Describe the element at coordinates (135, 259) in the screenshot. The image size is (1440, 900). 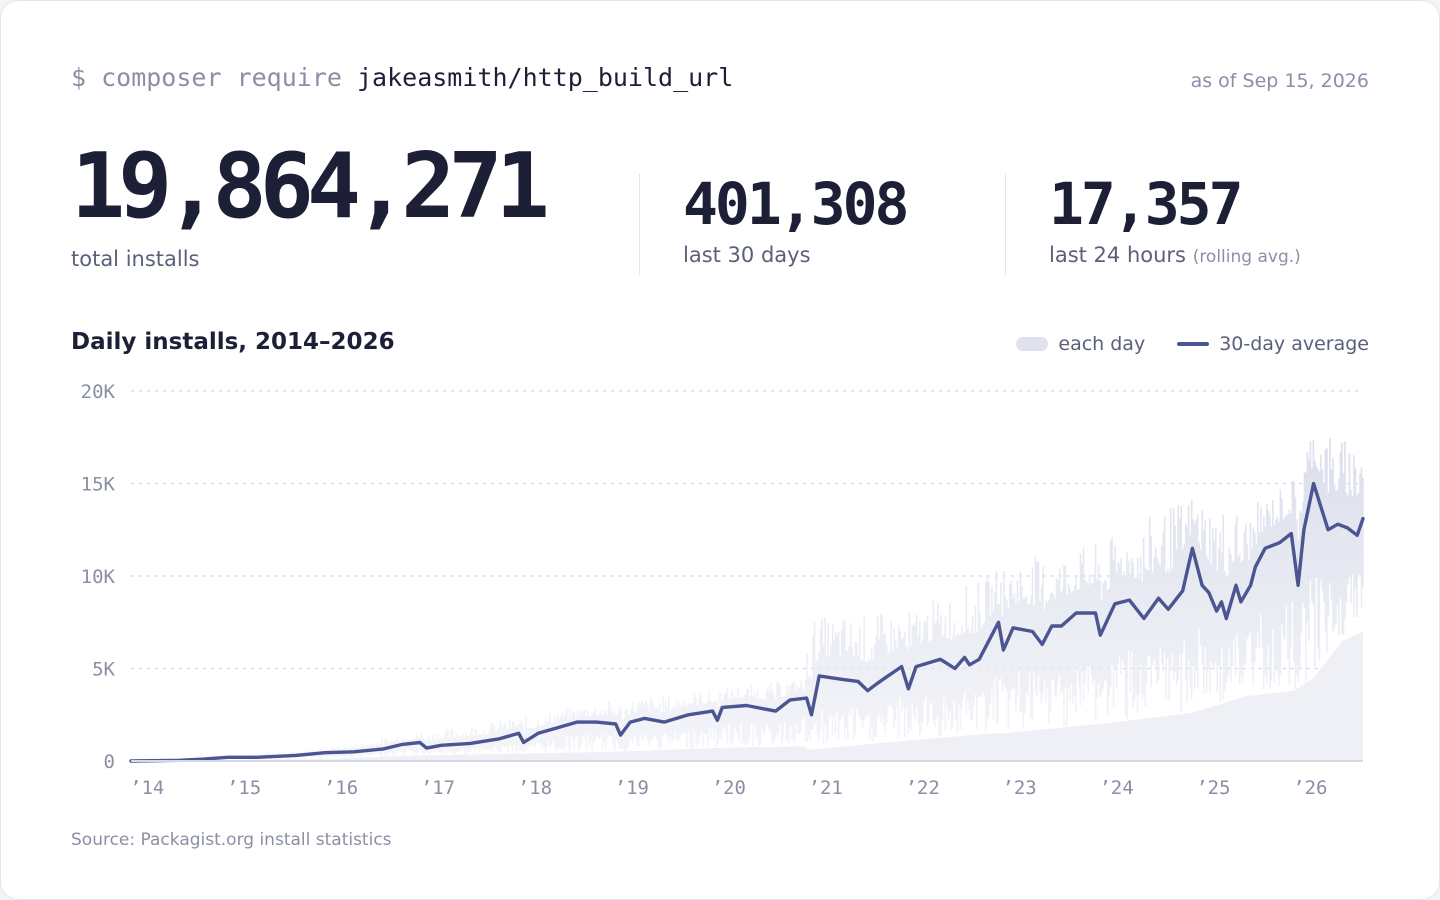
I see `total-installs-label: total installs` at that location.